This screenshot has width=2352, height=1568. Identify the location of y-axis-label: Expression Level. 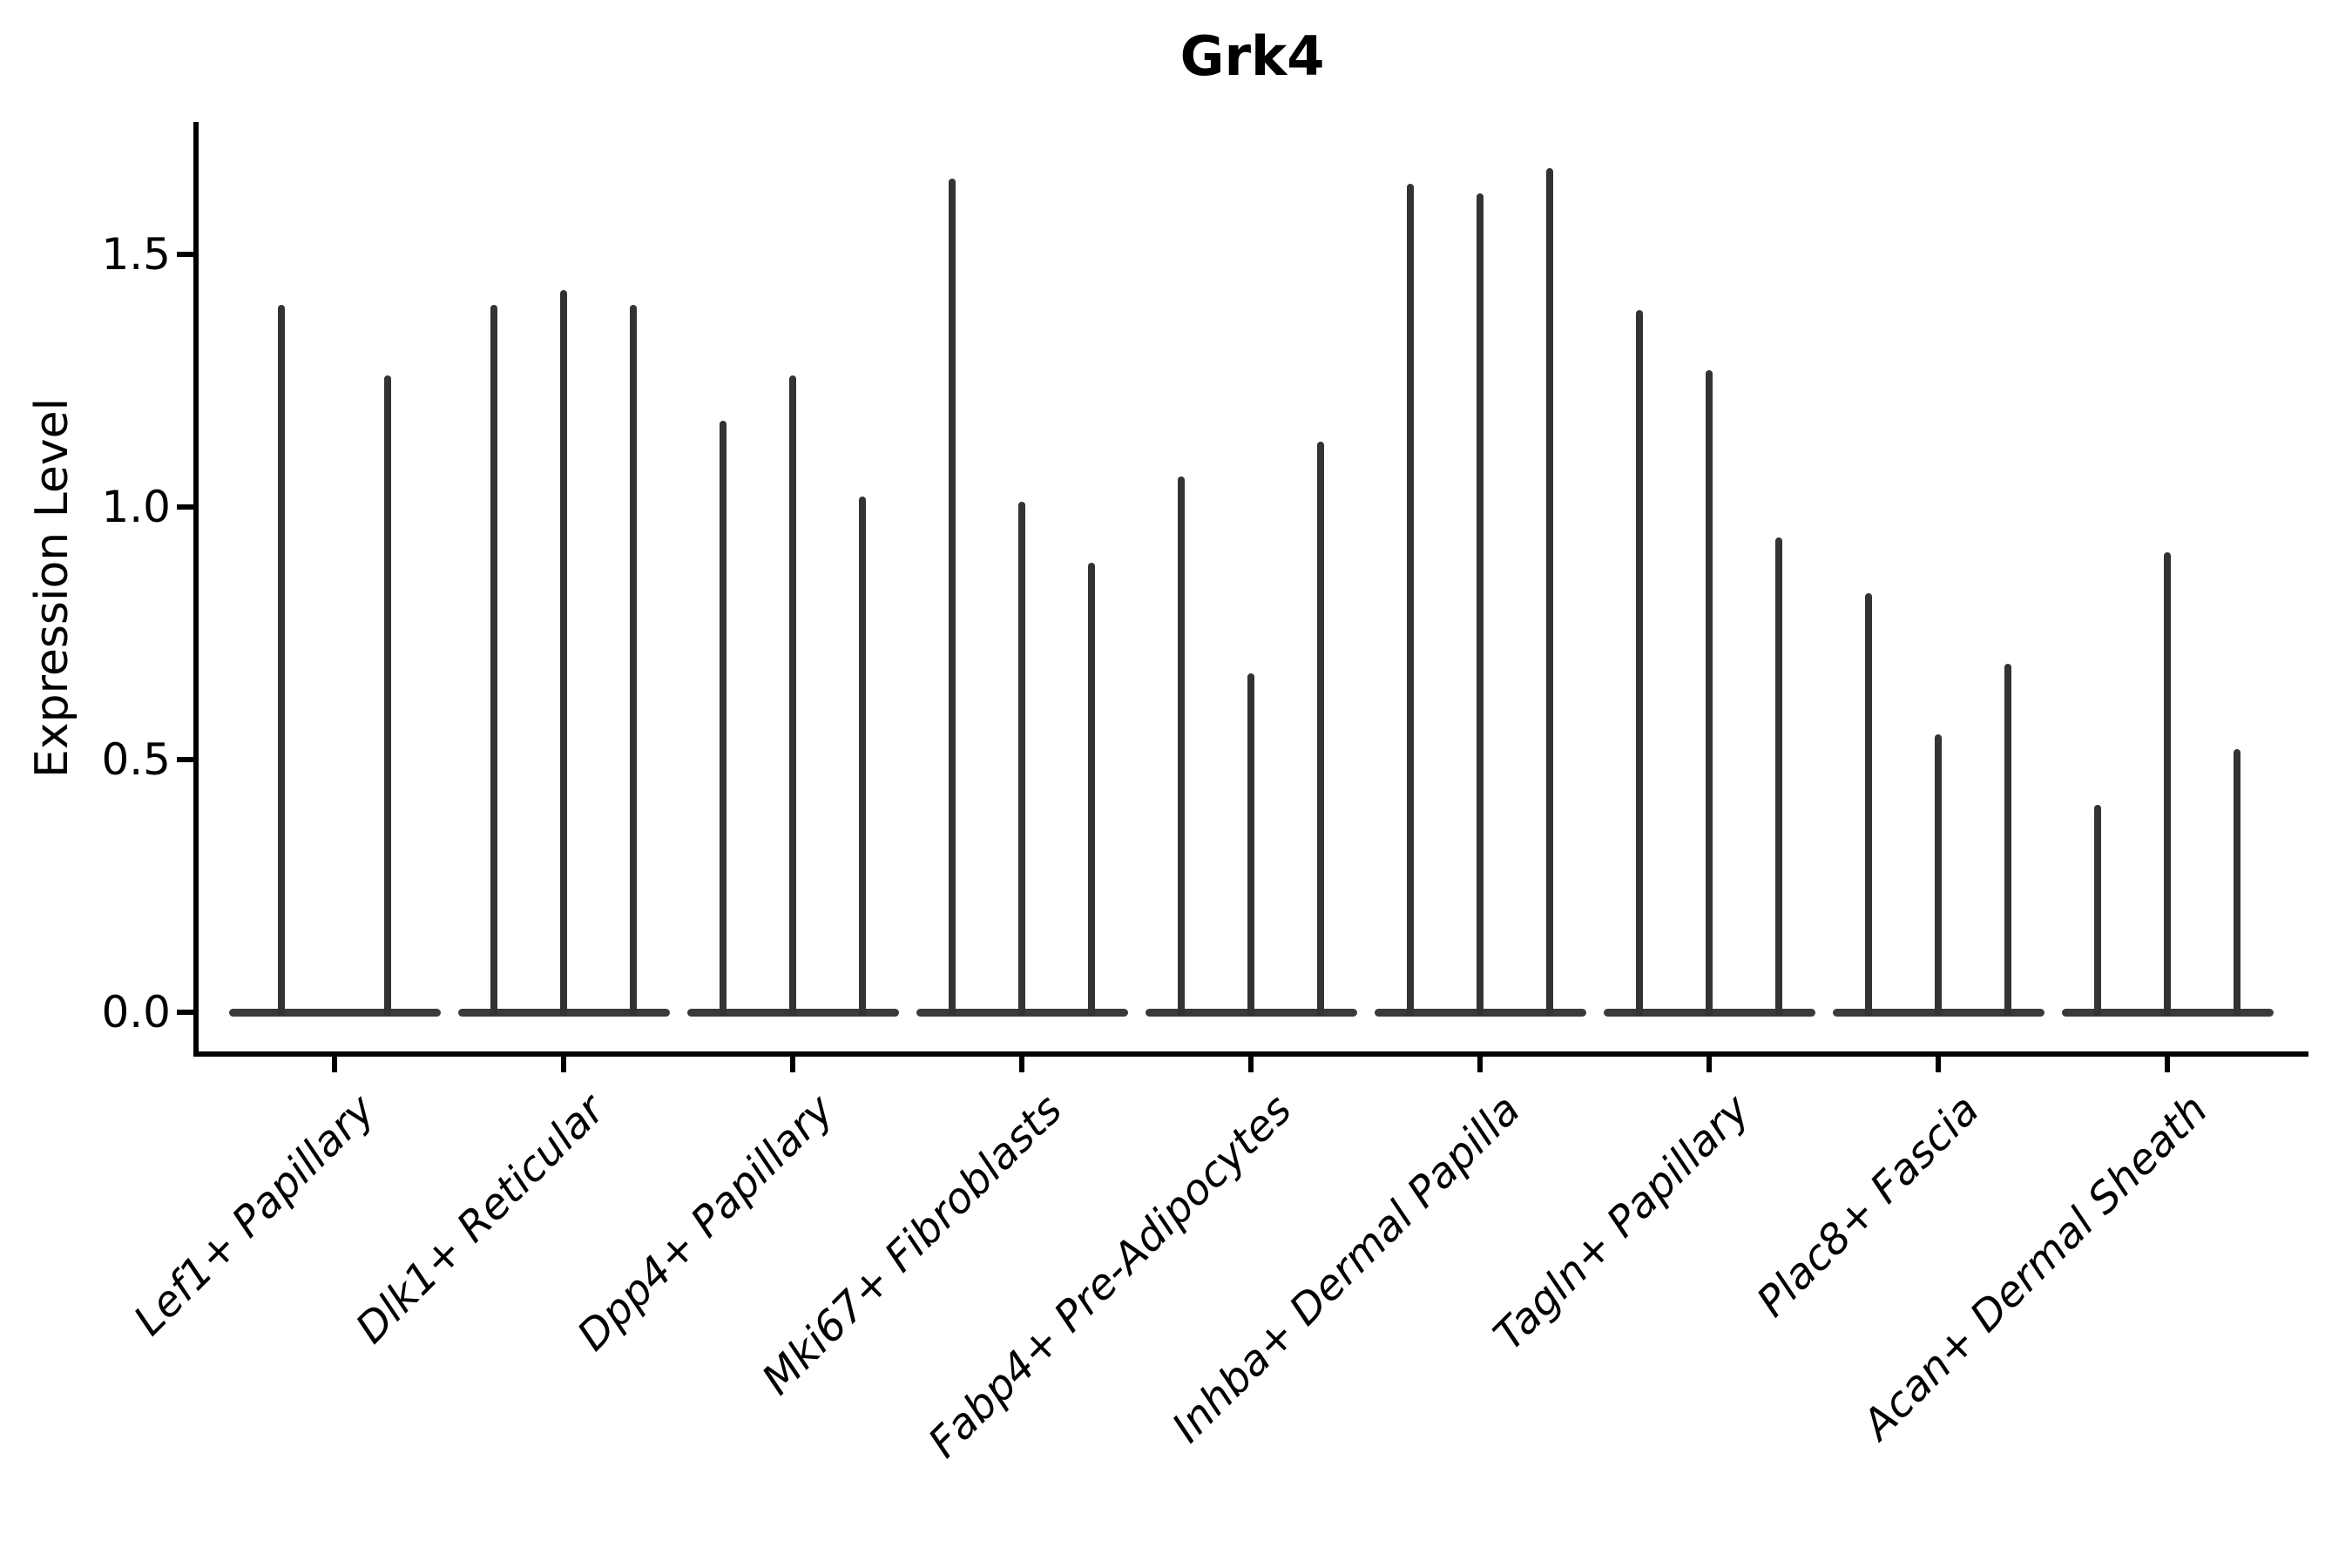
(52, 588).